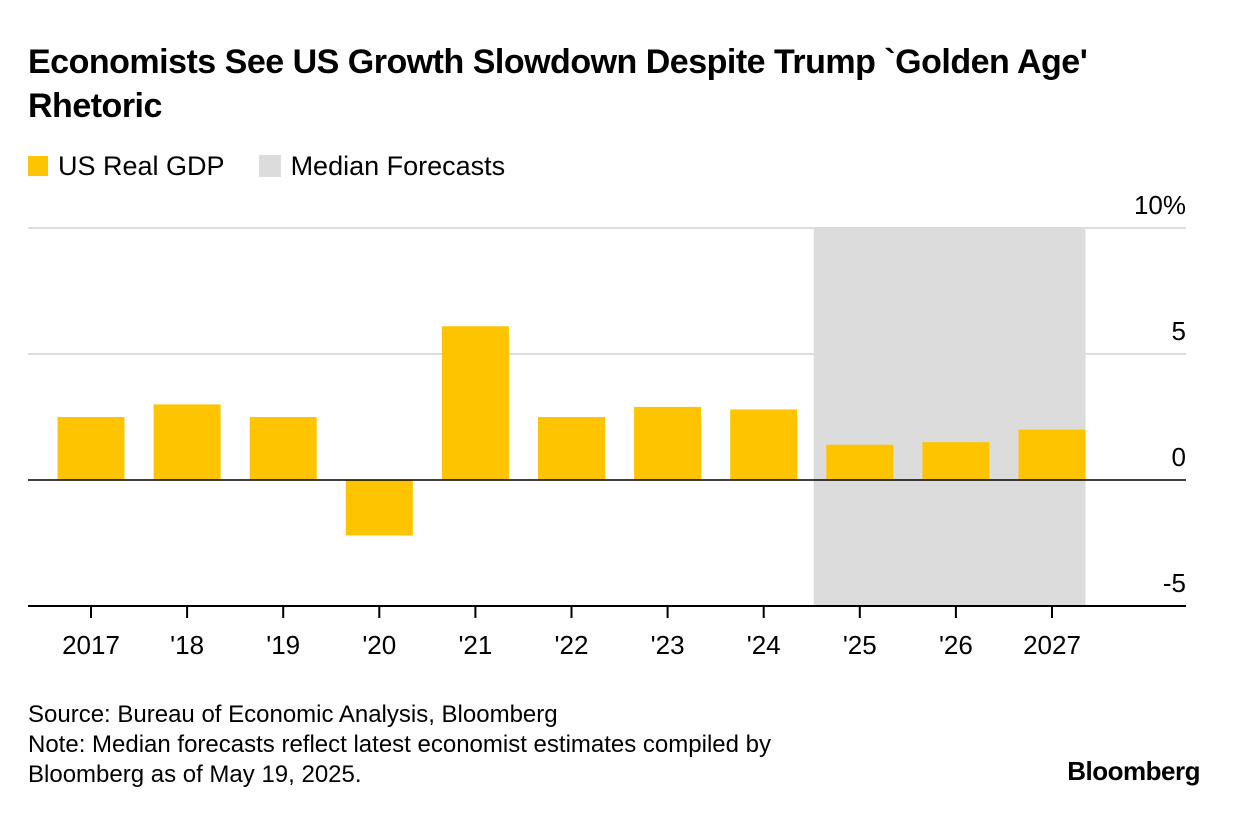  I want to click on y-tick-label: 10%, so click(1160, 205).